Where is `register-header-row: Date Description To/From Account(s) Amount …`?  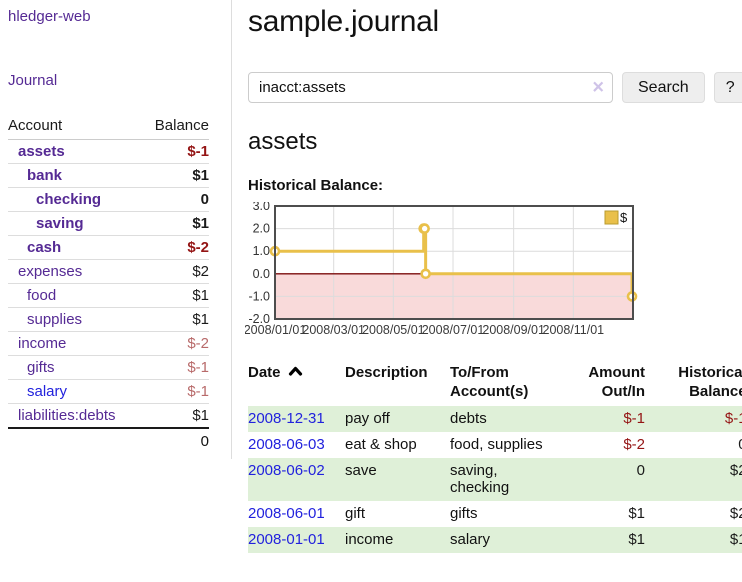
register-header-row: Date Description To/From Account(s) Amount … is located at coordinates (495, 383).